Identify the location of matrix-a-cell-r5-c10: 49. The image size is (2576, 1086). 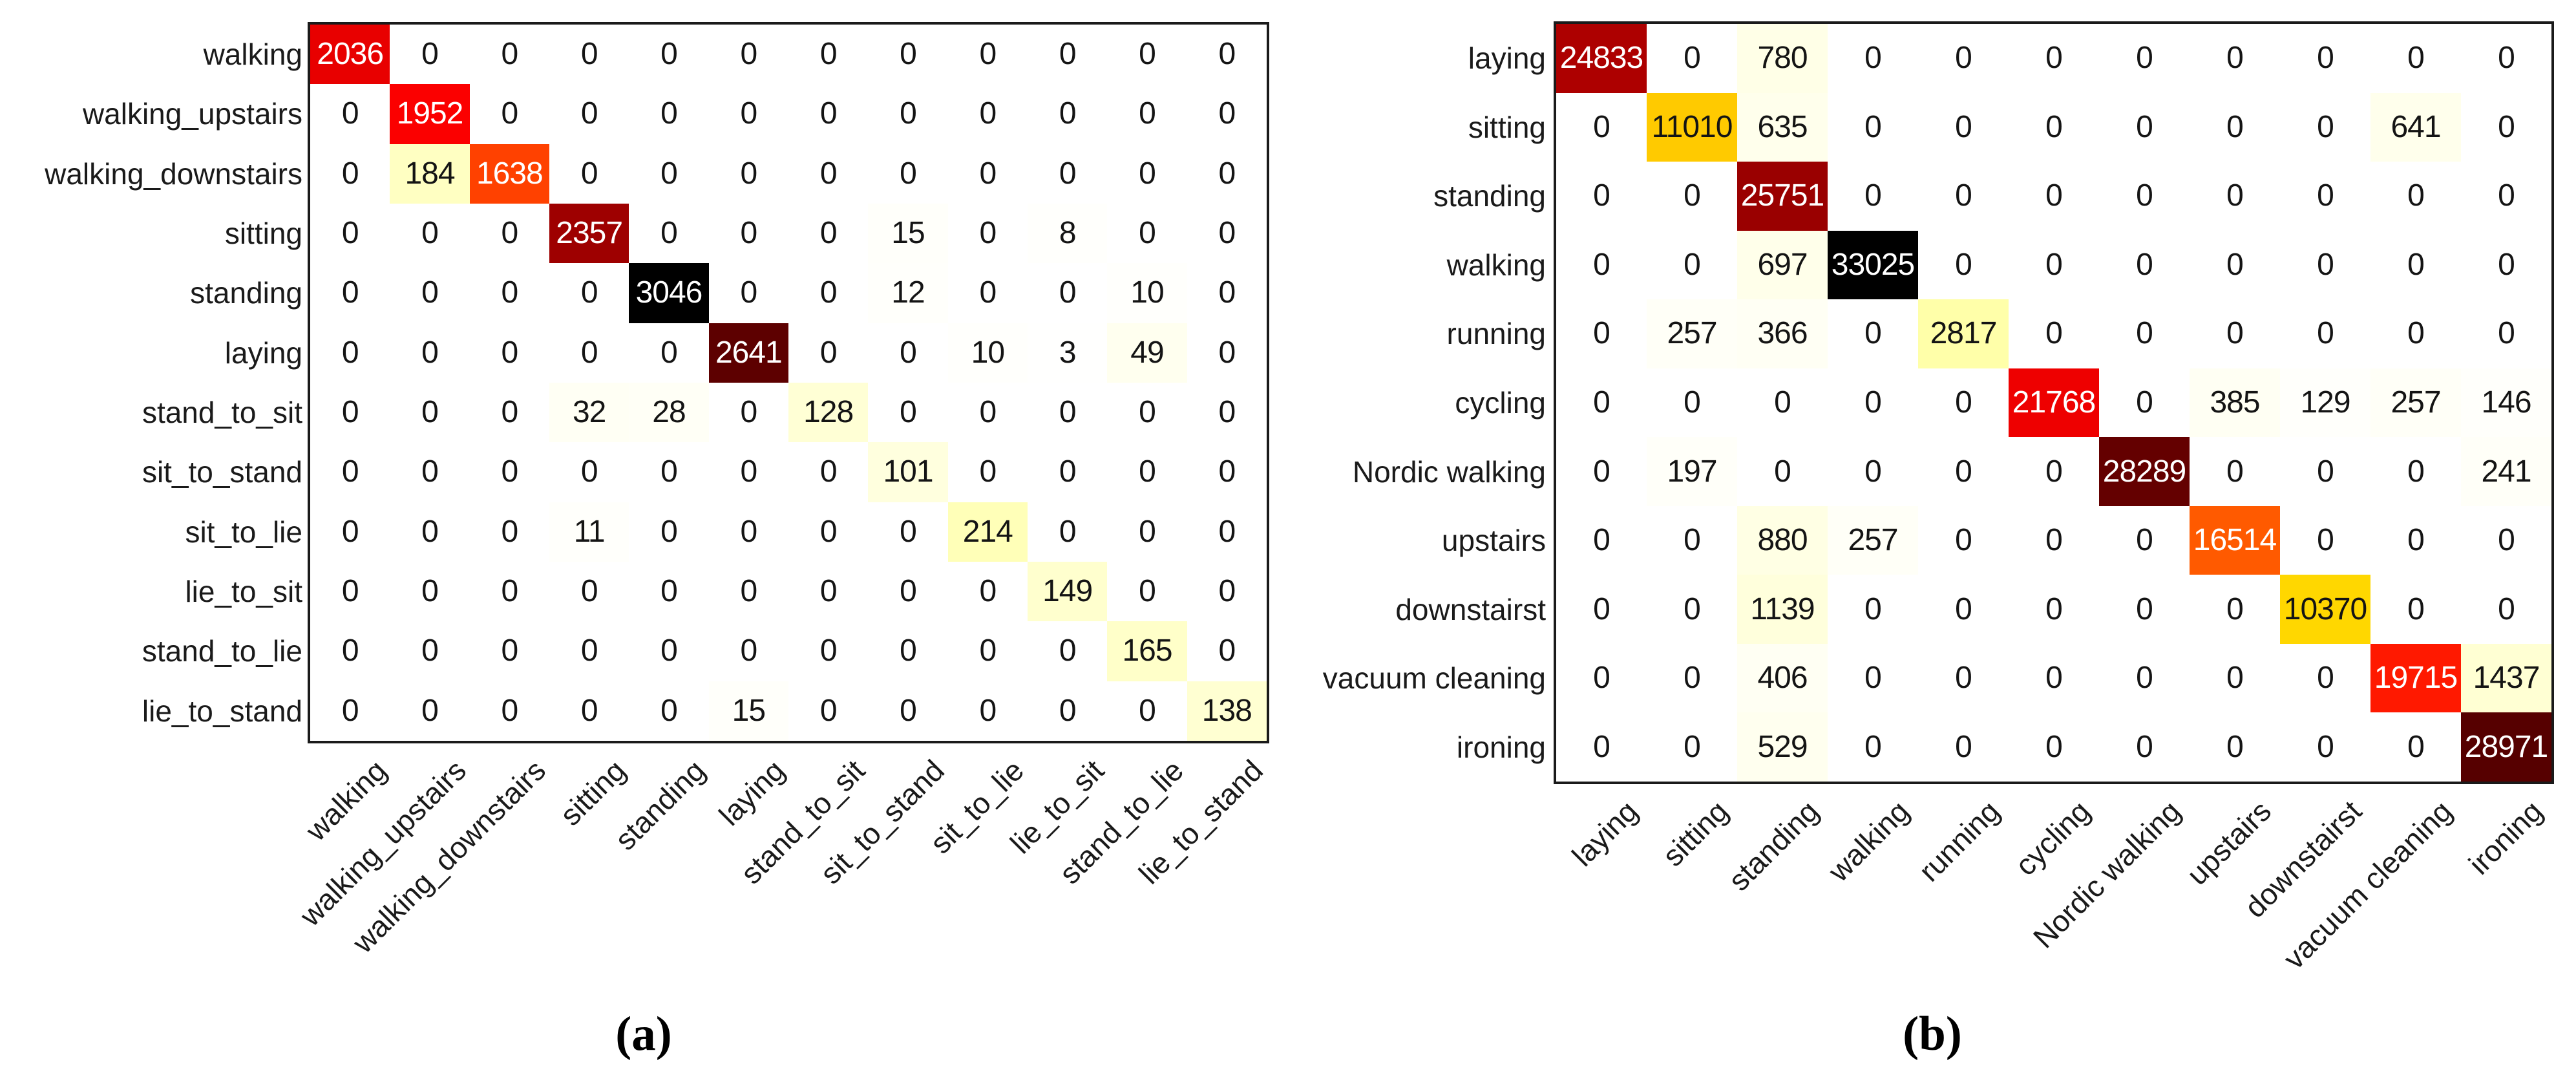
(1147, 353).